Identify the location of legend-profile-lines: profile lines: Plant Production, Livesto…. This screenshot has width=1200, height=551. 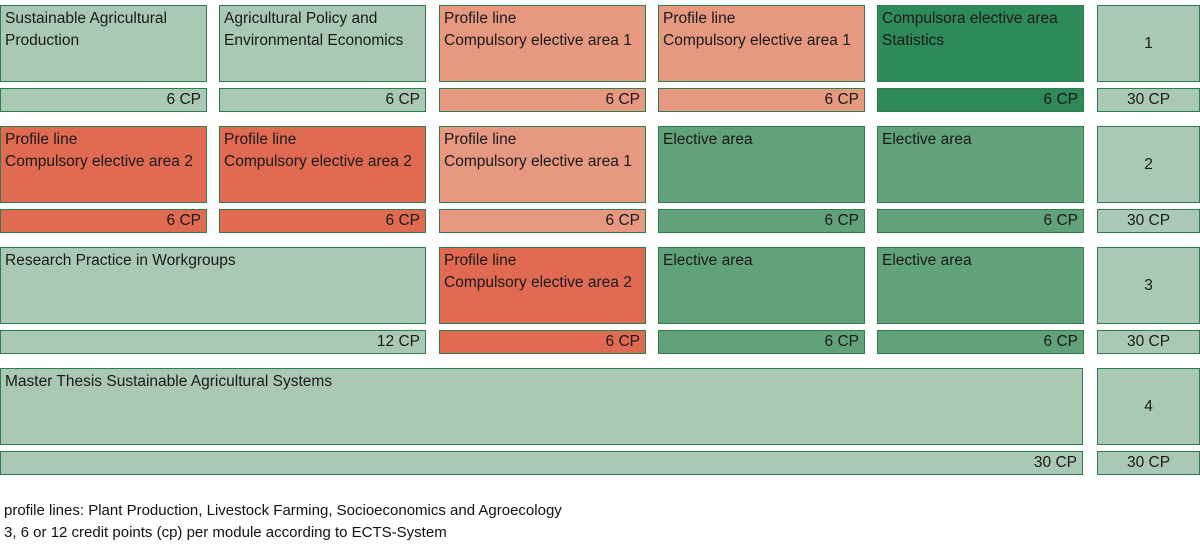
(283, 510).